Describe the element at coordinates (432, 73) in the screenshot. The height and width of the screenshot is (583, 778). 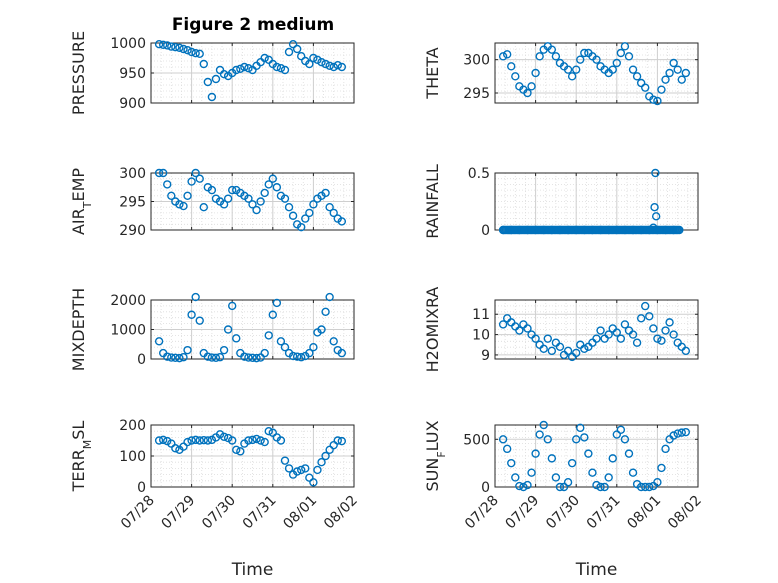
I see `y-axis-label: THETA` at that location.